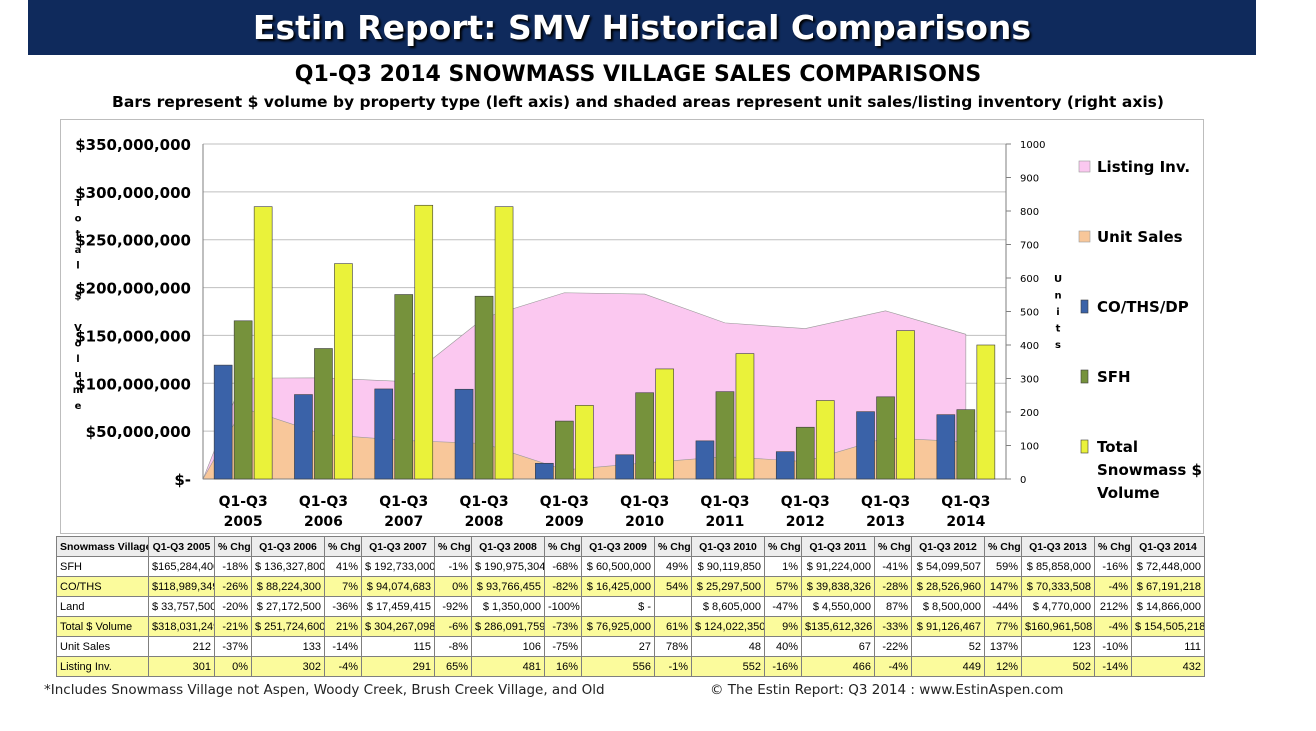 The width and height of the screenshot is (1316, 731). What do you see at coordinates (78, 343) in the screenshot?
I see `y-axis-title-letter: o` at bounding box center [78, 343].